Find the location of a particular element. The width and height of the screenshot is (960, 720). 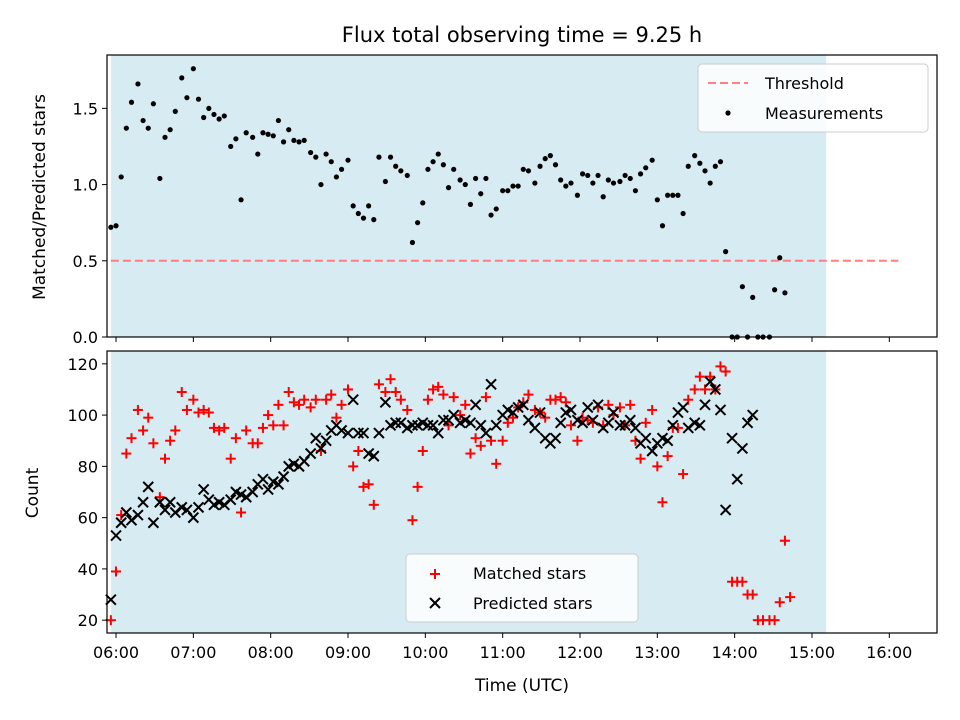

bottom-y-axis-label: Count is located at coordinates (33, 492).